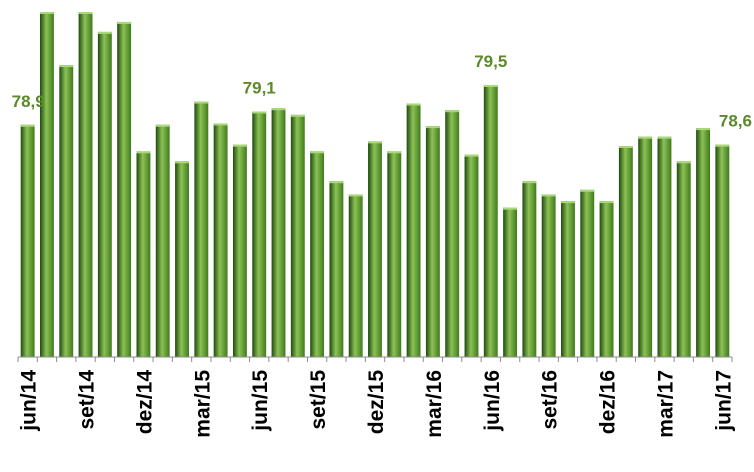 This screenshot has height=472, width=754. What do you see at coordinates (492, 401) in the screenshot?
I see `x-tick-label-jun-16: jun/16` at bounding box center [492, 401].